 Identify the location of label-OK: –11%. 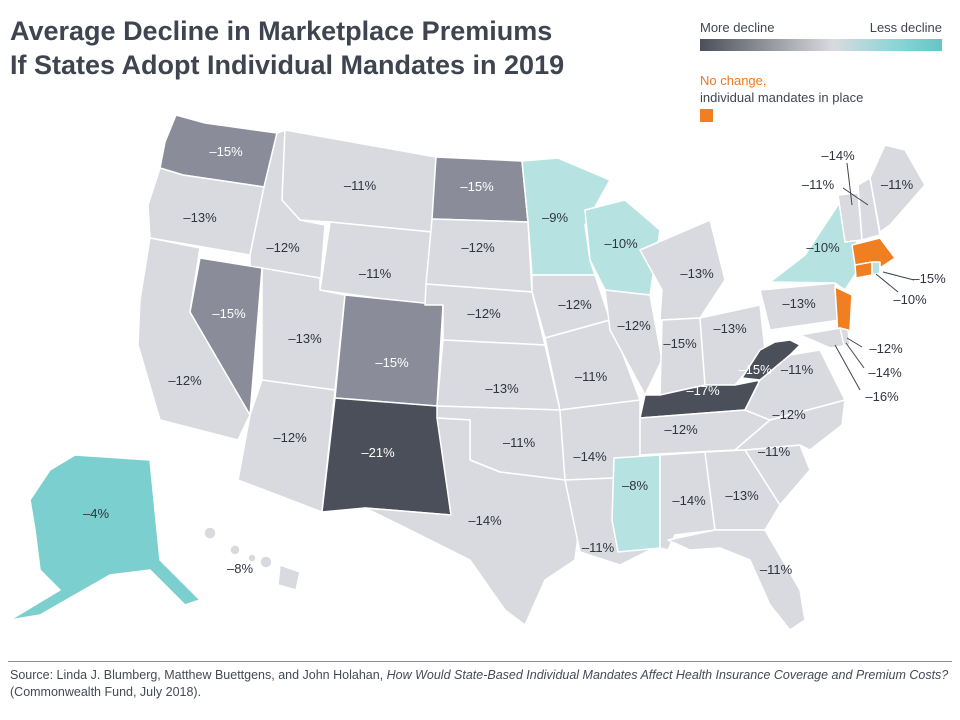
(519, 442).